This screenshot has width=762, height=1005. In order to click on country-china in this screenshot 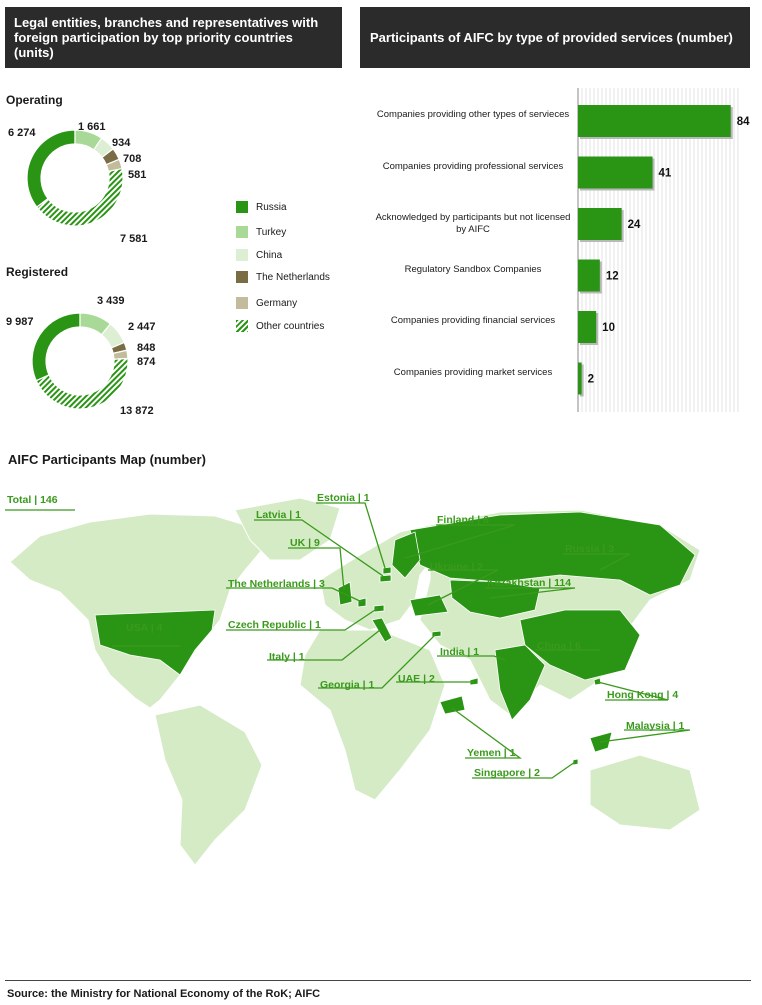, I will do `click(580, 645)`.